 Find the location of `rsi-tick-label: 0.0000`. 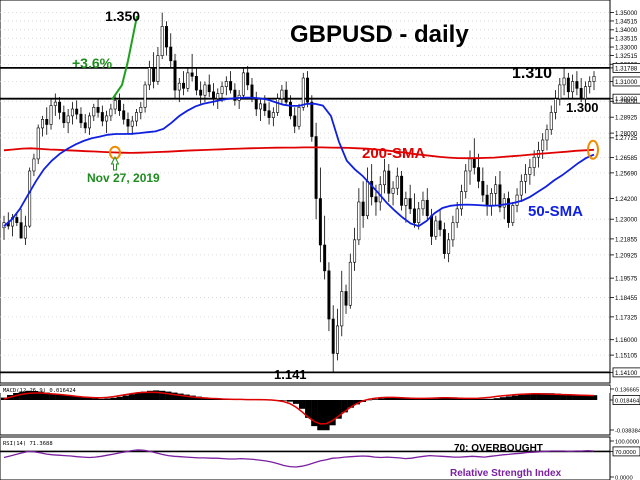

rsi-tick-label: 0.0000 is located at coordinates (624, 477).